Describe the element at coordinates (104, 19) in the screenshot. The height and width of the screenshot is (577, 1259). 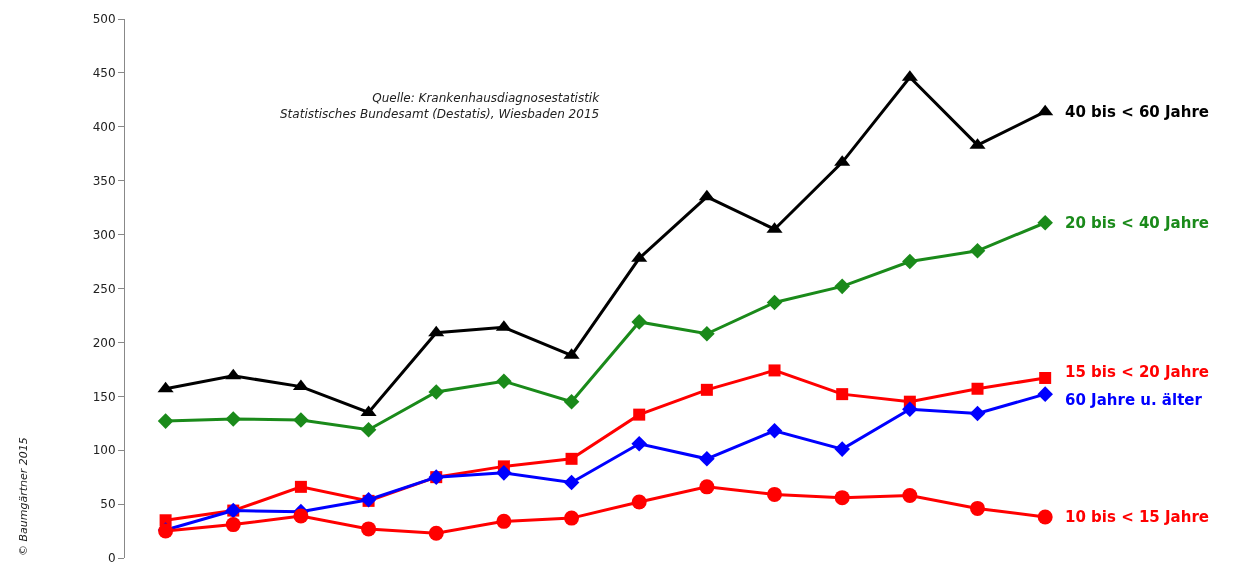
I see `y-tick-label: 500` at that location.